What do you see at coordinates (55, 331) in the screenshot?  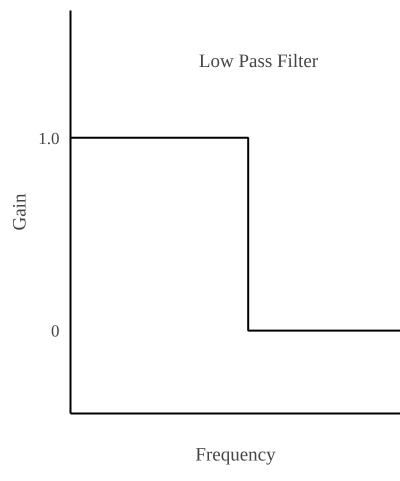 I see `y-tick-label: 0` at bounding box center [55, 331].